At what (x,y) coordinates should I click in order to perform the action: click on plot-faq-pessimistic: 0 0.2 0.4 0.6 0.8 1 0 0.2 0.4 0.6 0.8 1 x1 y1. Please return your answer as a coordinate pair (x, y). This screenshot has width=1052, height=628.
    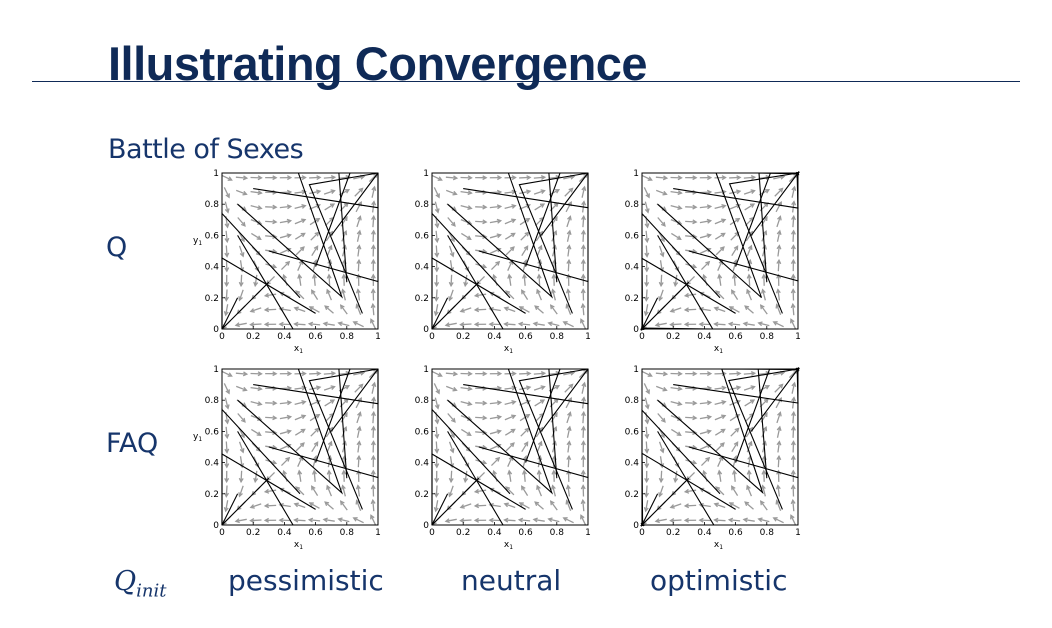
    Looking at the image, I should click on (287, 458).